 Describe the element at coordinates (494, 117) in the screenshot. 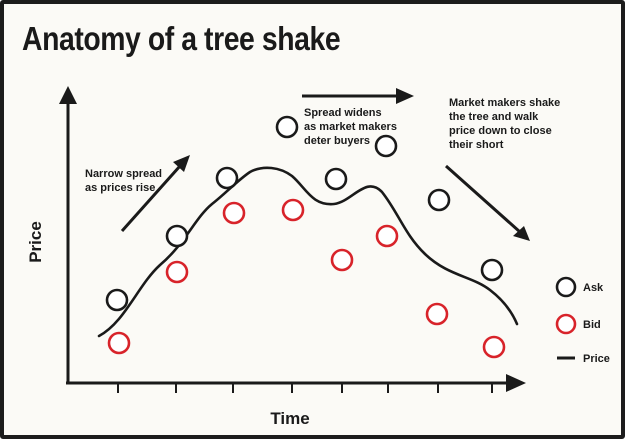

I see `note-line: the tree and walk` at that location.